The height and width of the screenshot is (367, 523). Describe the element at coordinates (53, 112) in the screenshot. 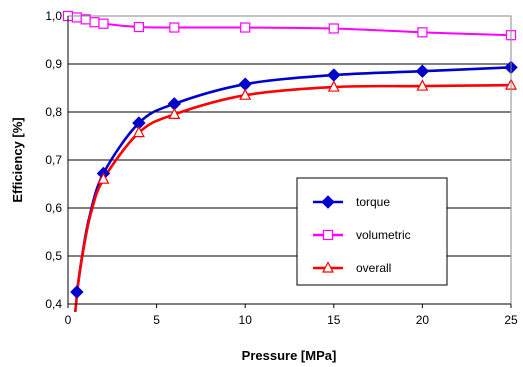

I see `y-tick-label: 0,8` at that location.